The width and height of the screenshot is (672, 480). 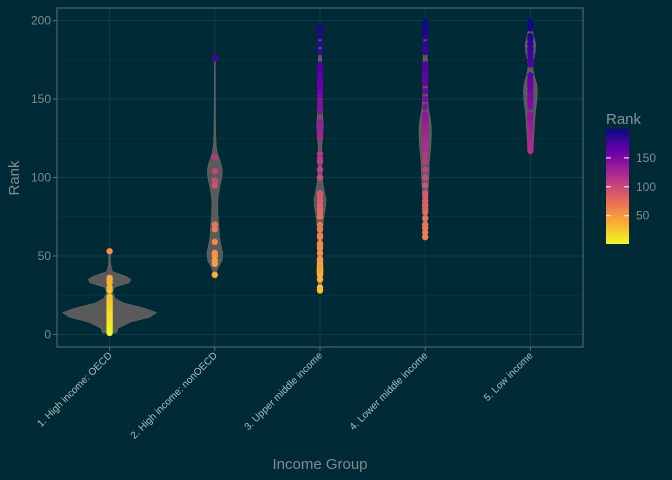 What do you see at coordinates (41, 178) in the screenshot?
I see `y-tick-label: 100` at bounding box center [41, 178].